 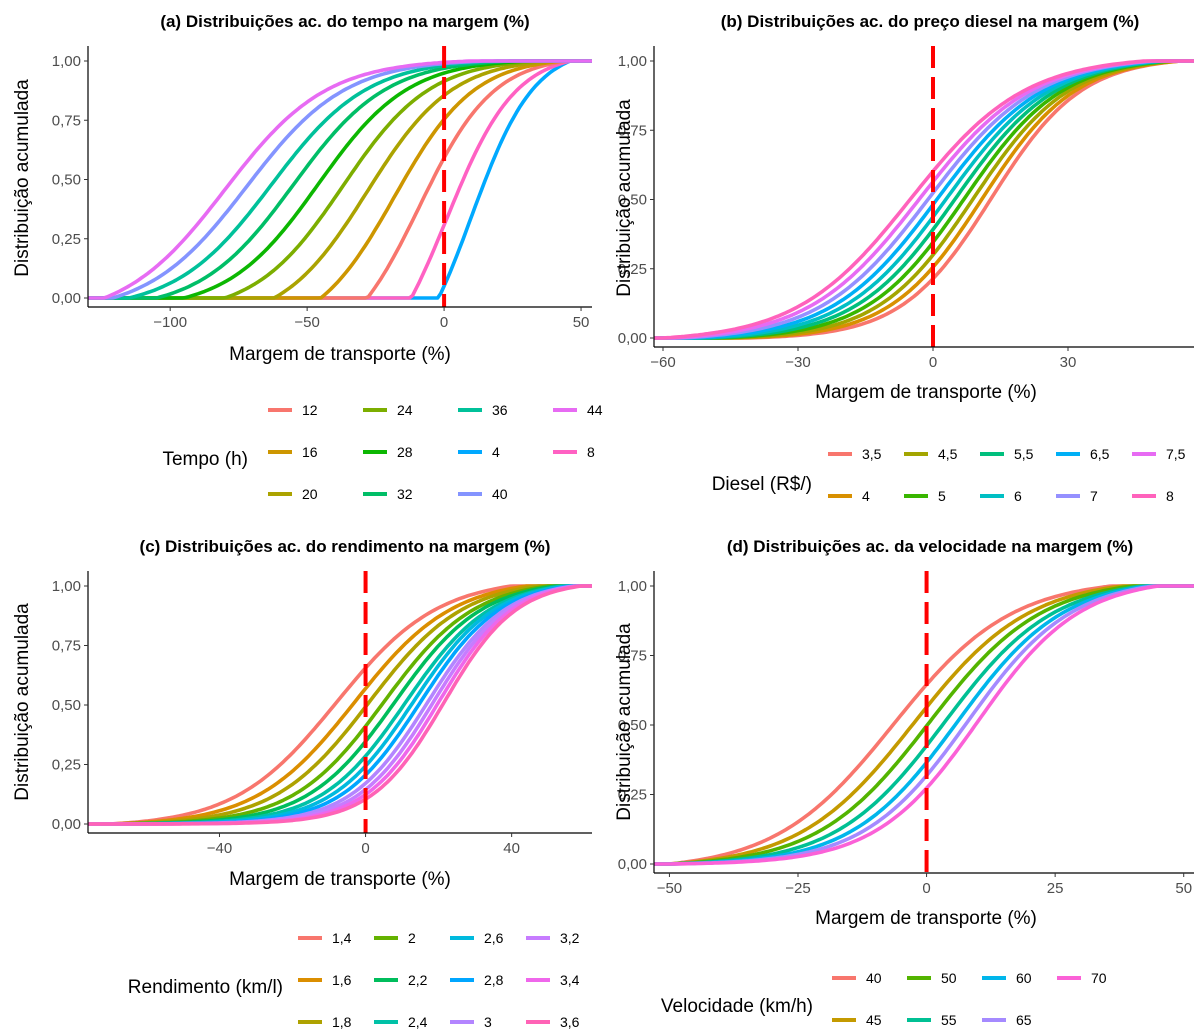 I want to click on legend-label-12: 12, so click(x=310, y=410).